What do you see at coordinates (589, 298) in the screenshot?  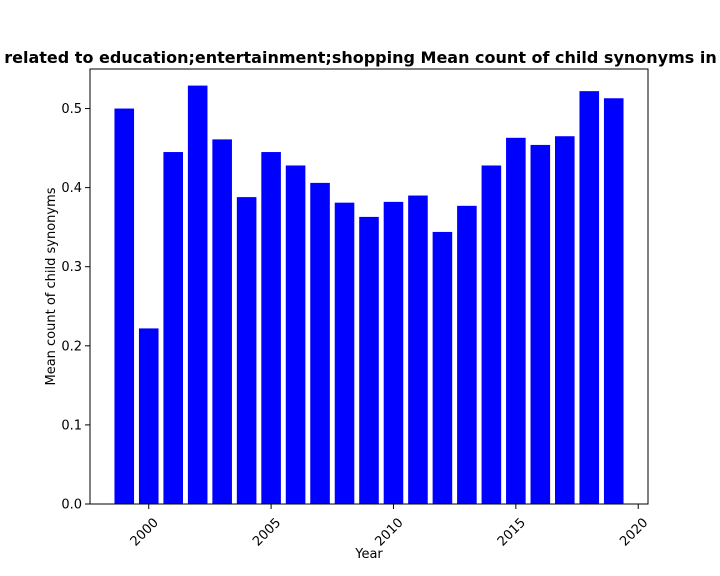 I see `bar-2018` at bounding box center [589, 298].